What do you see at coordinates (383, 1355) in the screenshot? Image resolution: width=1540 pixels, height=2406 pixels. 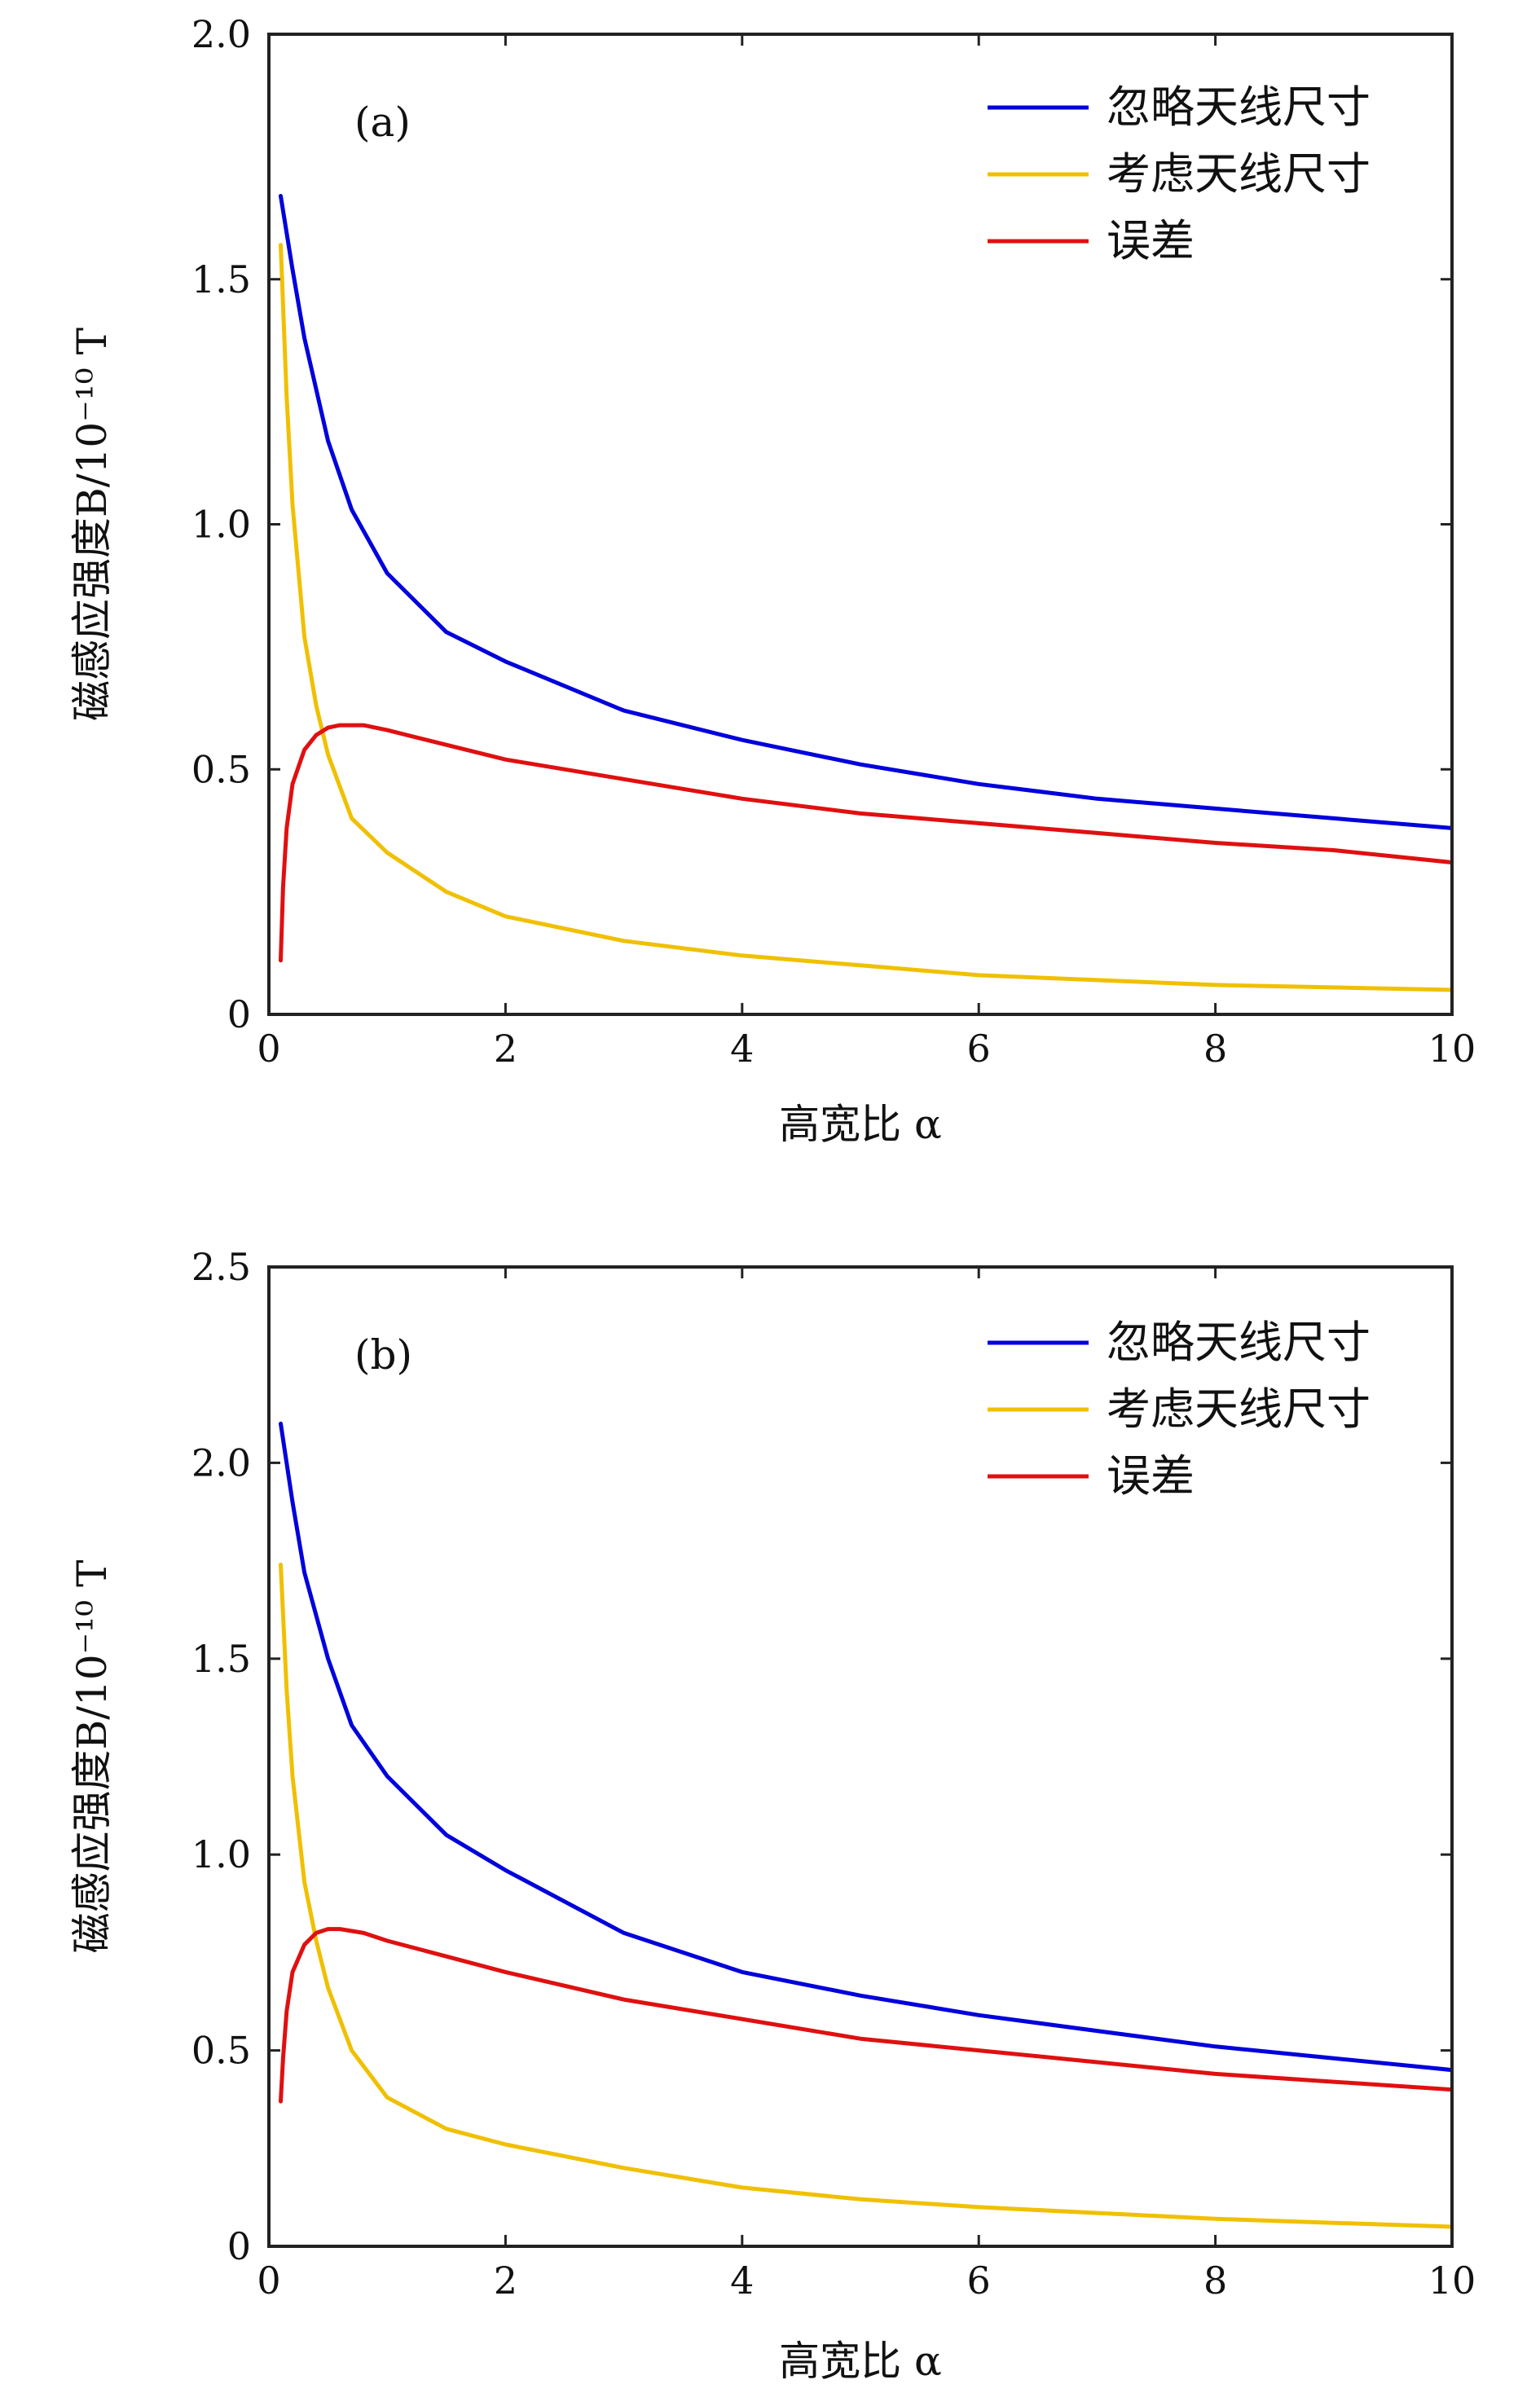 I see `panel-label: (b)` at bounding box center [383, 1355].